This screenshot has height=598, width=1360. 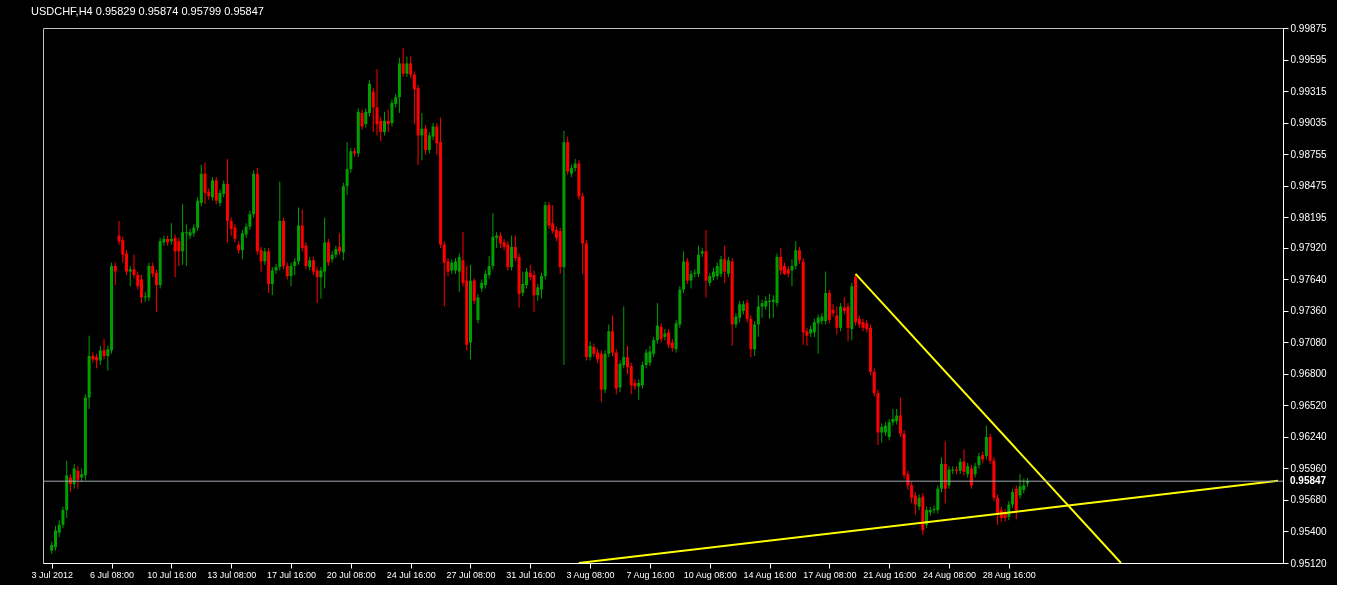 What do you see at coordinates (650, 574) in the screenshot?
I see `x-tick-label: 7 Aug 16:00` at bounding box center [650, 574].